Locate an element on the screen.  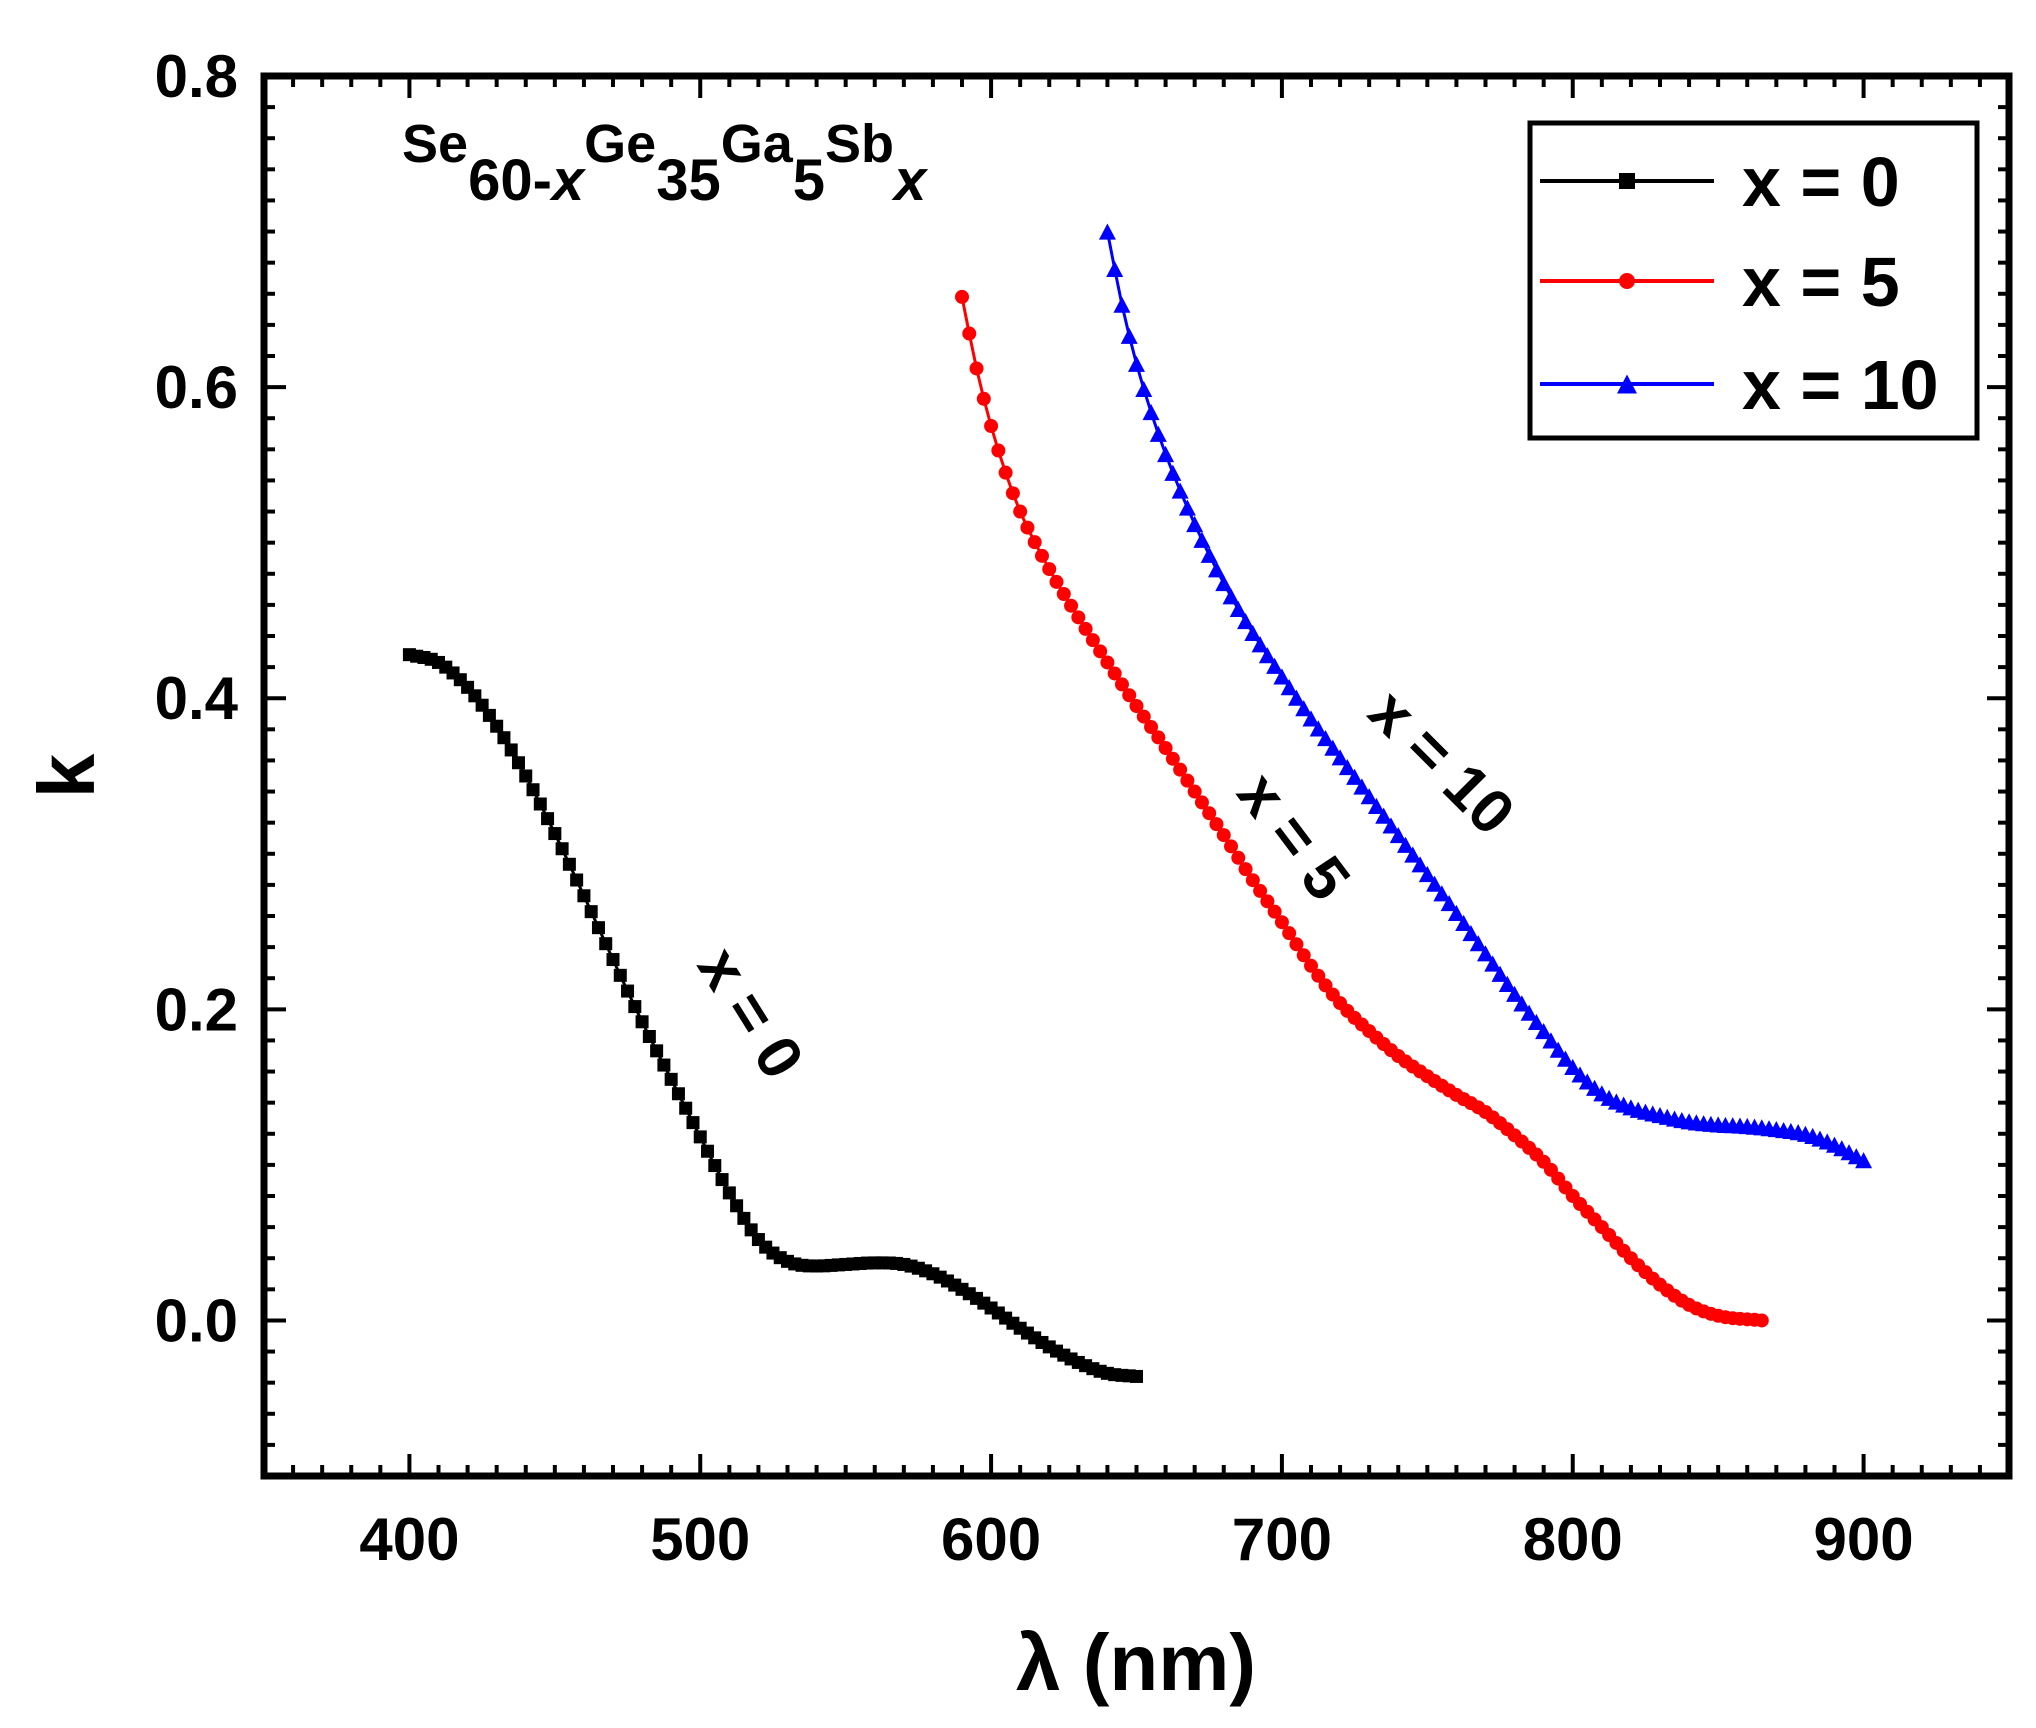
formula-part: 60- is located at coordinates (510, 180).